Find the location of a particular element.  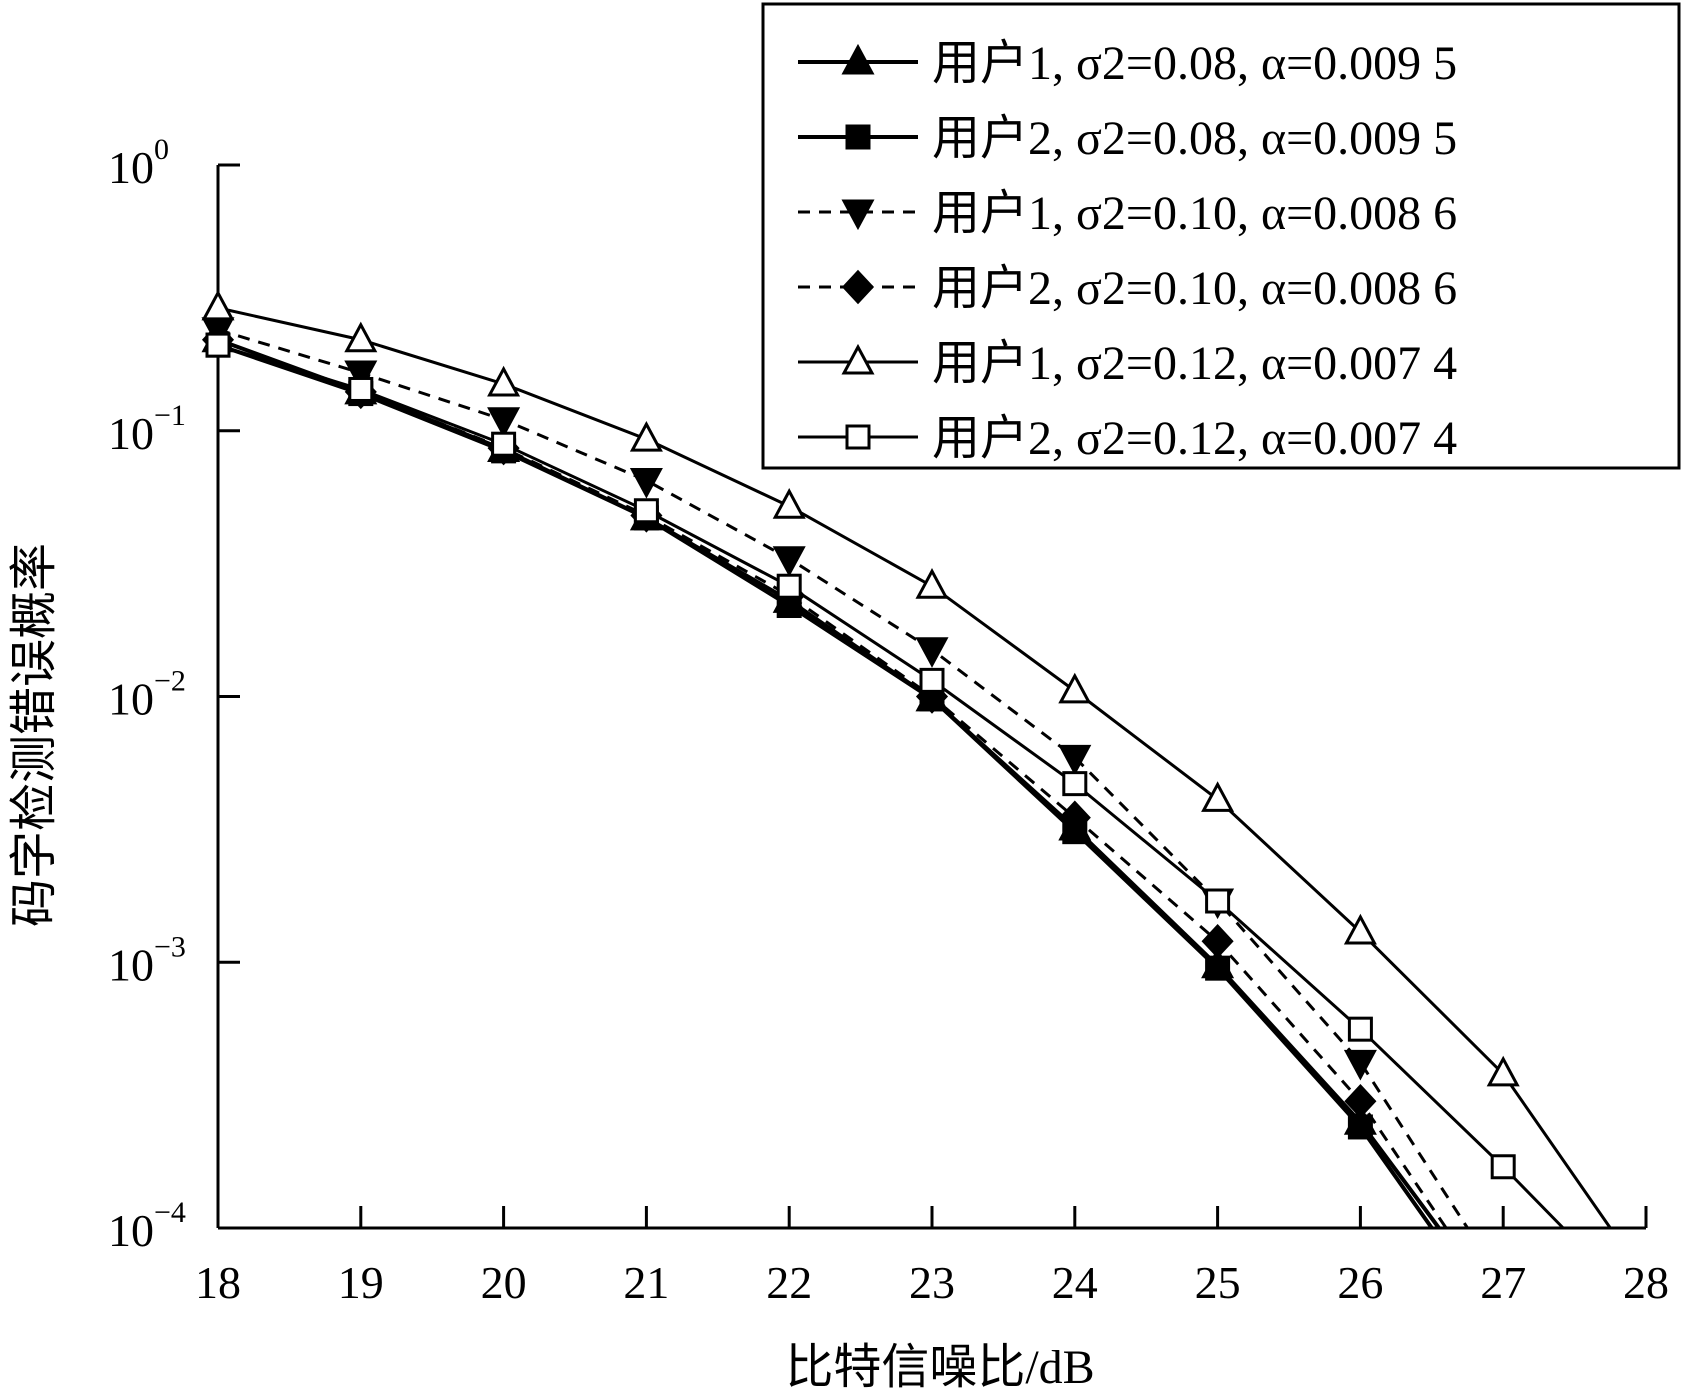

legend-label: 用户2, σ2=0.08, α=0.009 5 is located at coordinates (1194, 138).